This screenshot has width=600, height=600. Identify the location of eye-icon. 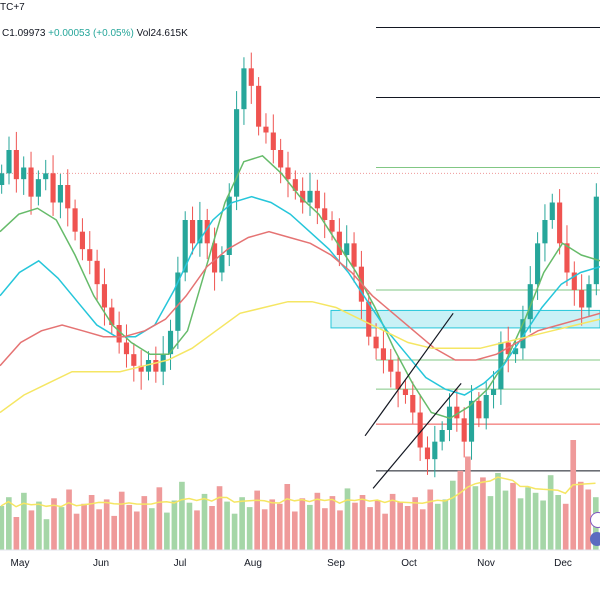
(595, 520).